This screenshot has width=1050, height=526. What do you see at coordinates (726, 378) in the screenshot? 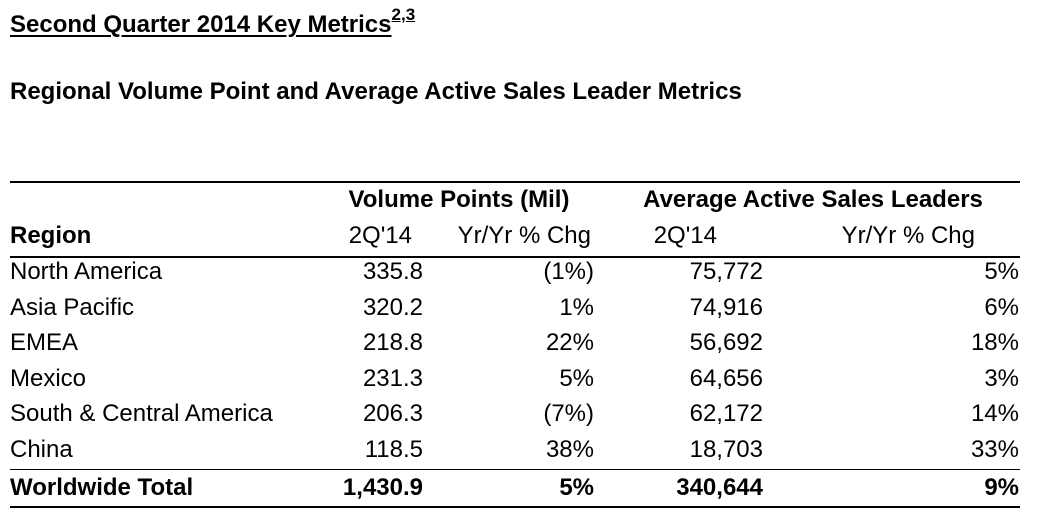
I see `cell-sales-leaders: 64,656` at bounding box center [726, 378].